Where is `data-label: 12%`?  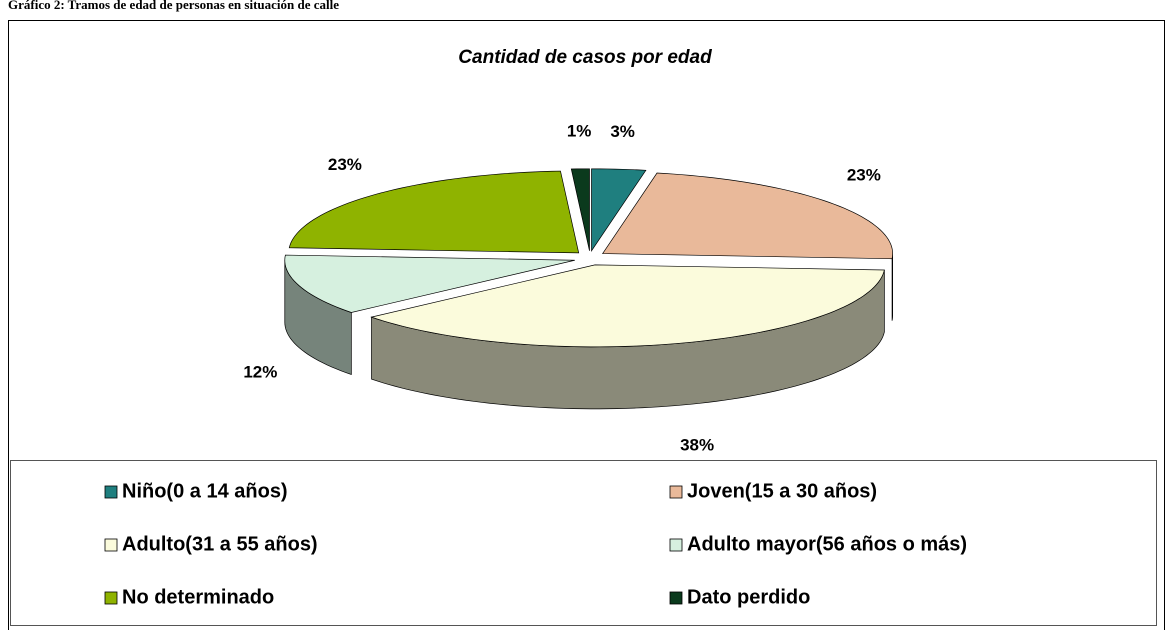
data-label: 12% is located at coordinates (260, 372).